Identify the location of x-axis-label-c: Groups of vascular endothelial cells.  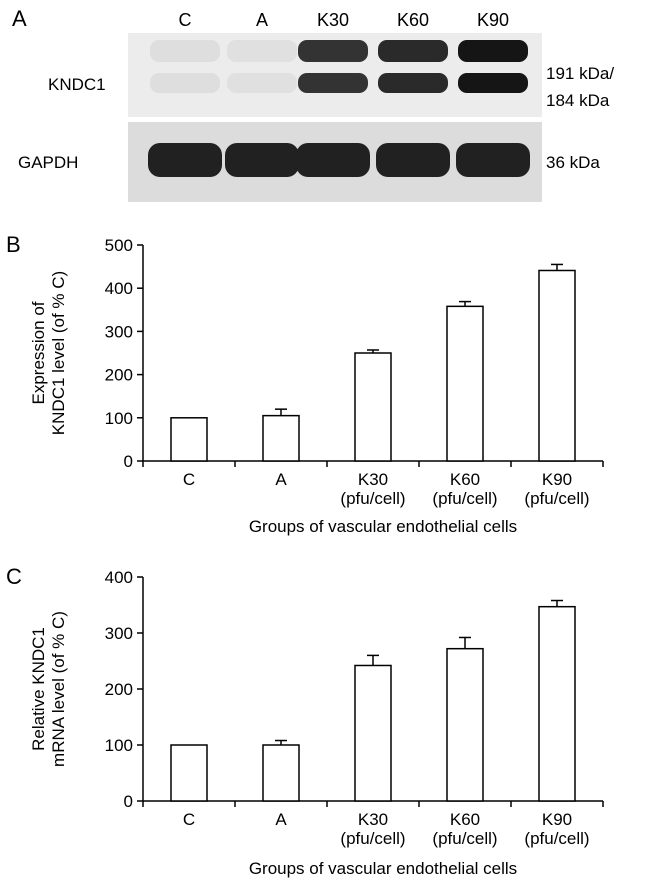
(383, 868).